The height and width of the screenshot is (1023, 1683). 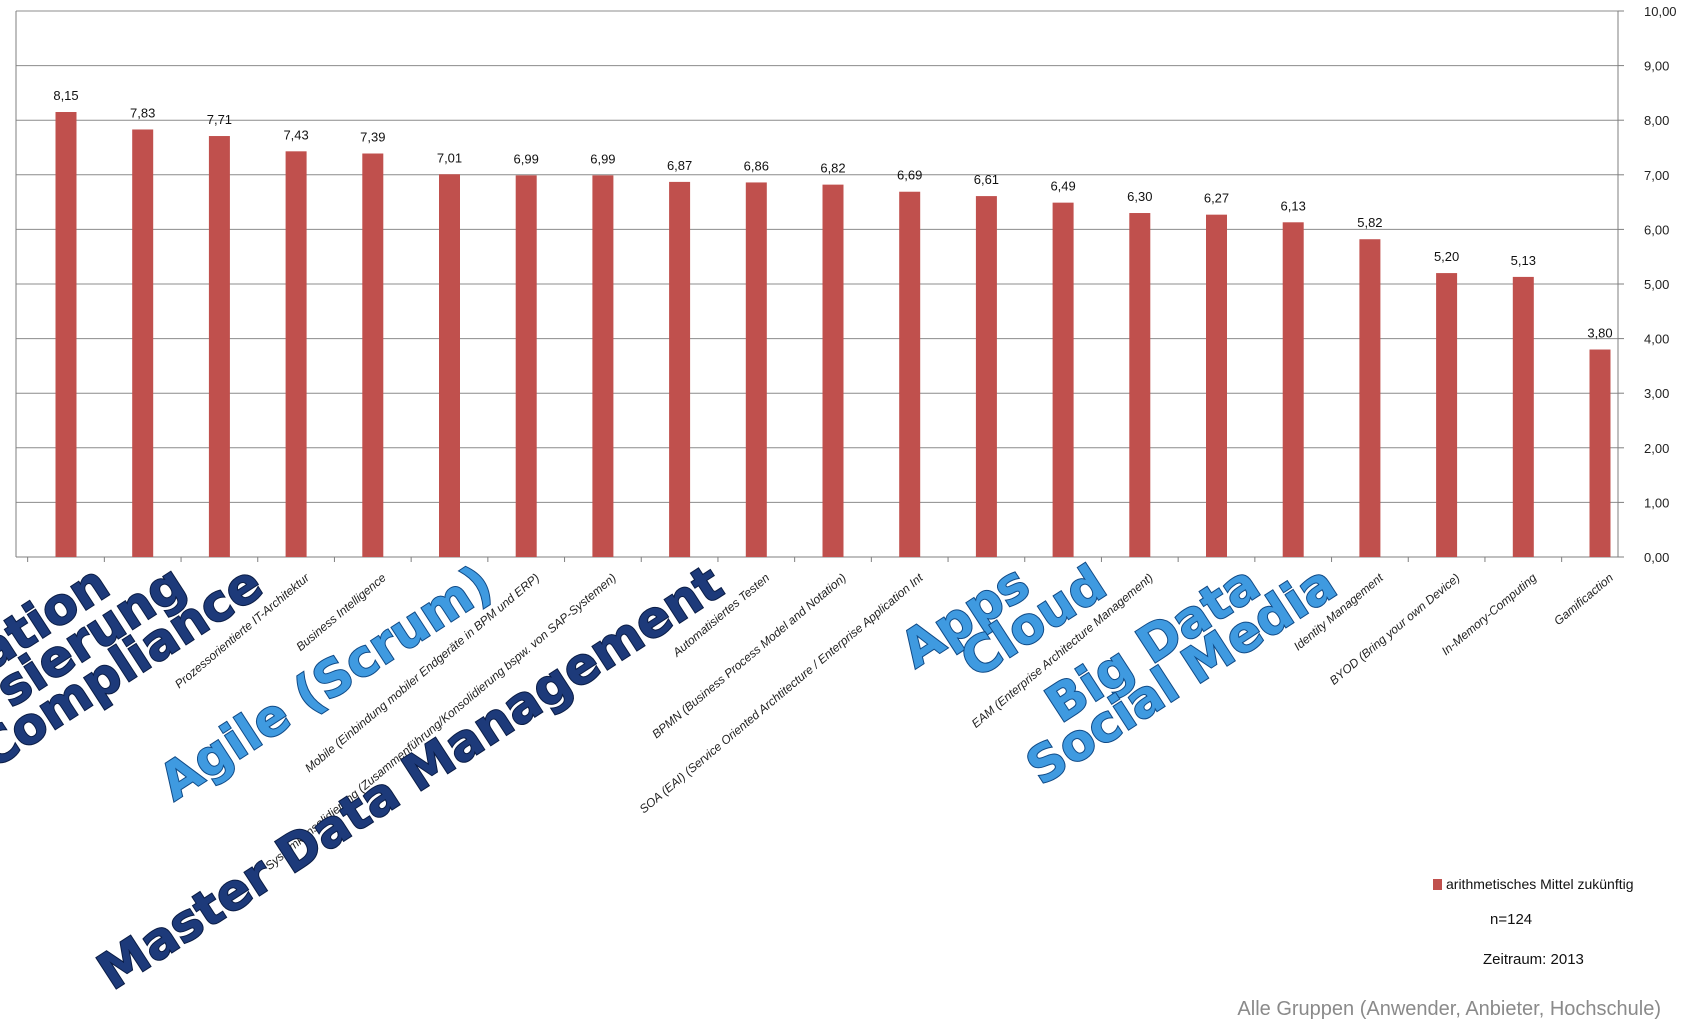 What do you see at coordinates (1599, 333) in the screenshot?
I see `data-label: 3,80` at bounding box center [1599, 333].